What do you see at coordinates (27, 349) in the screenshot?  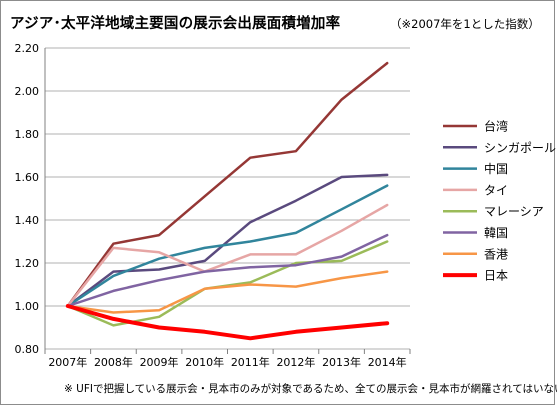 I see `y-tick-label: 0.80` at bounding box center [27, 349].